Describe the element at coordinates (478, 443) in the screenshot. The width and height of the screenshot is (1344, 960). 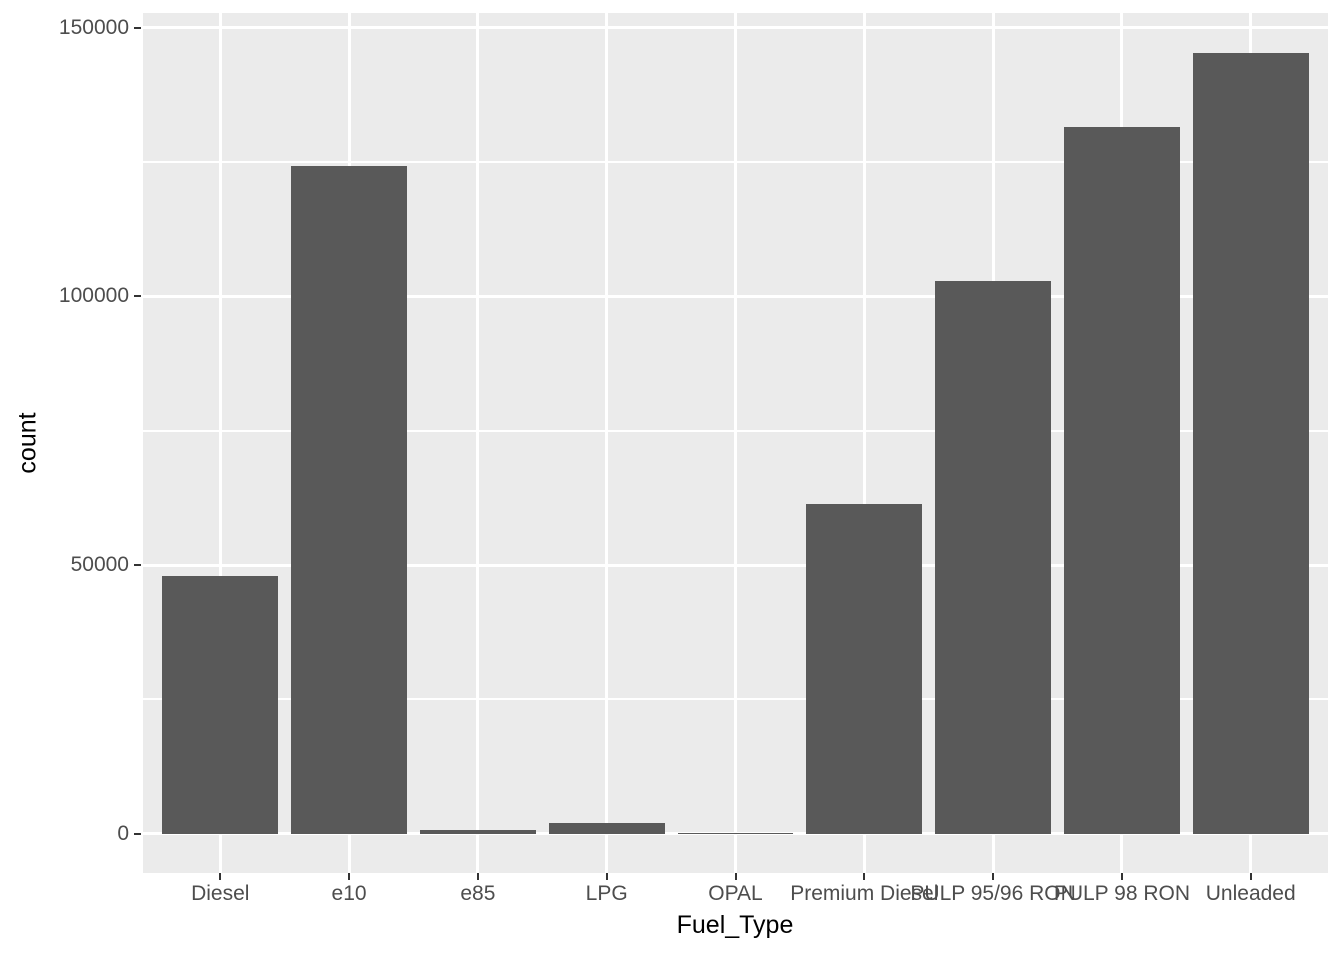
I see `gridline-x-e85` at that location.